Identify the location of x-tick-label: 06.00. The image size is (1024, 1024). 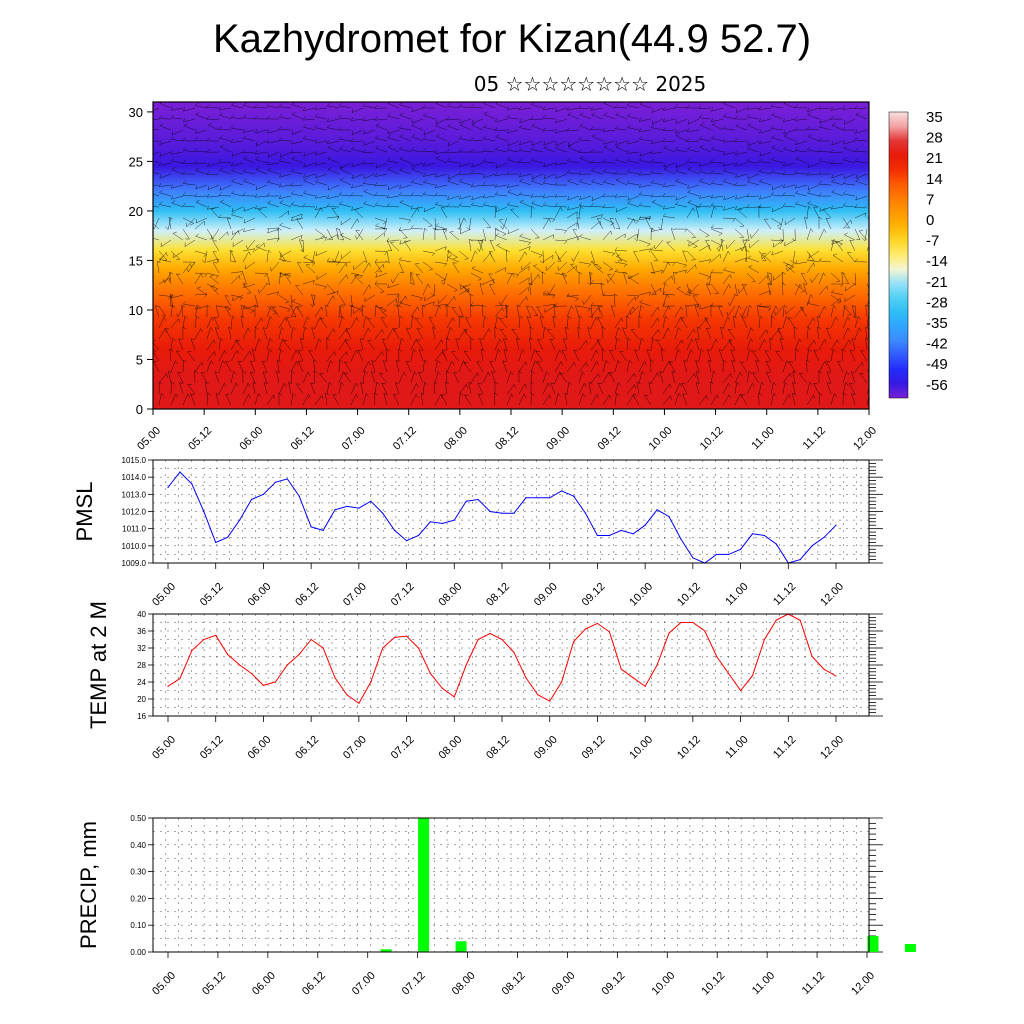
(260, 748).